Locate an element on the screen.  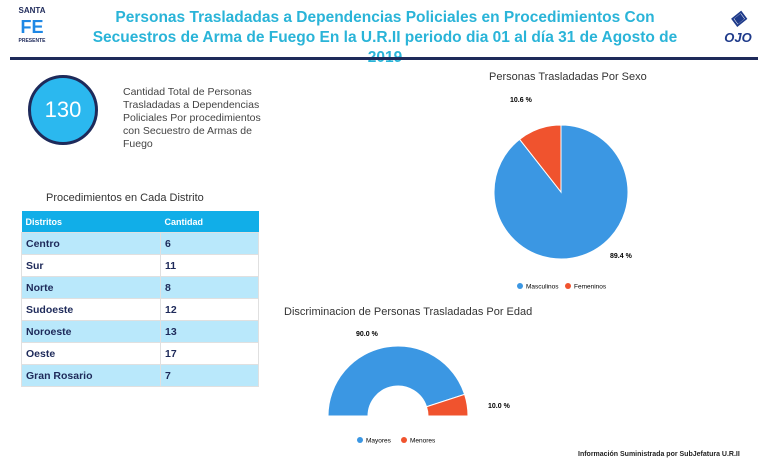
cell-distrito: Centro is located at coordinates (91, 243).